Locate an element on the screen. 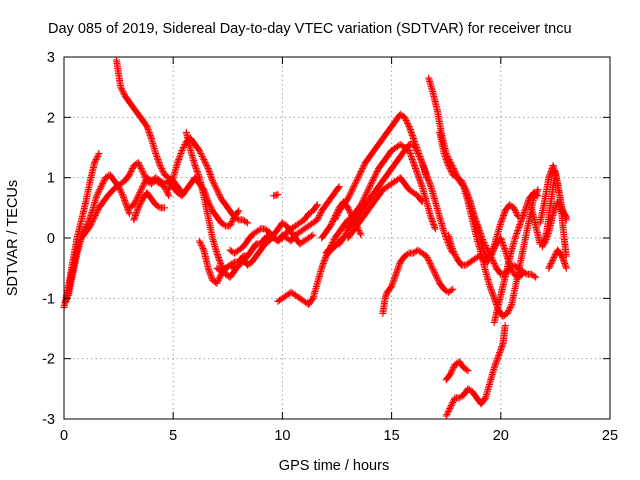  y-tick-label: 0 is located at coordinates (51, 239).